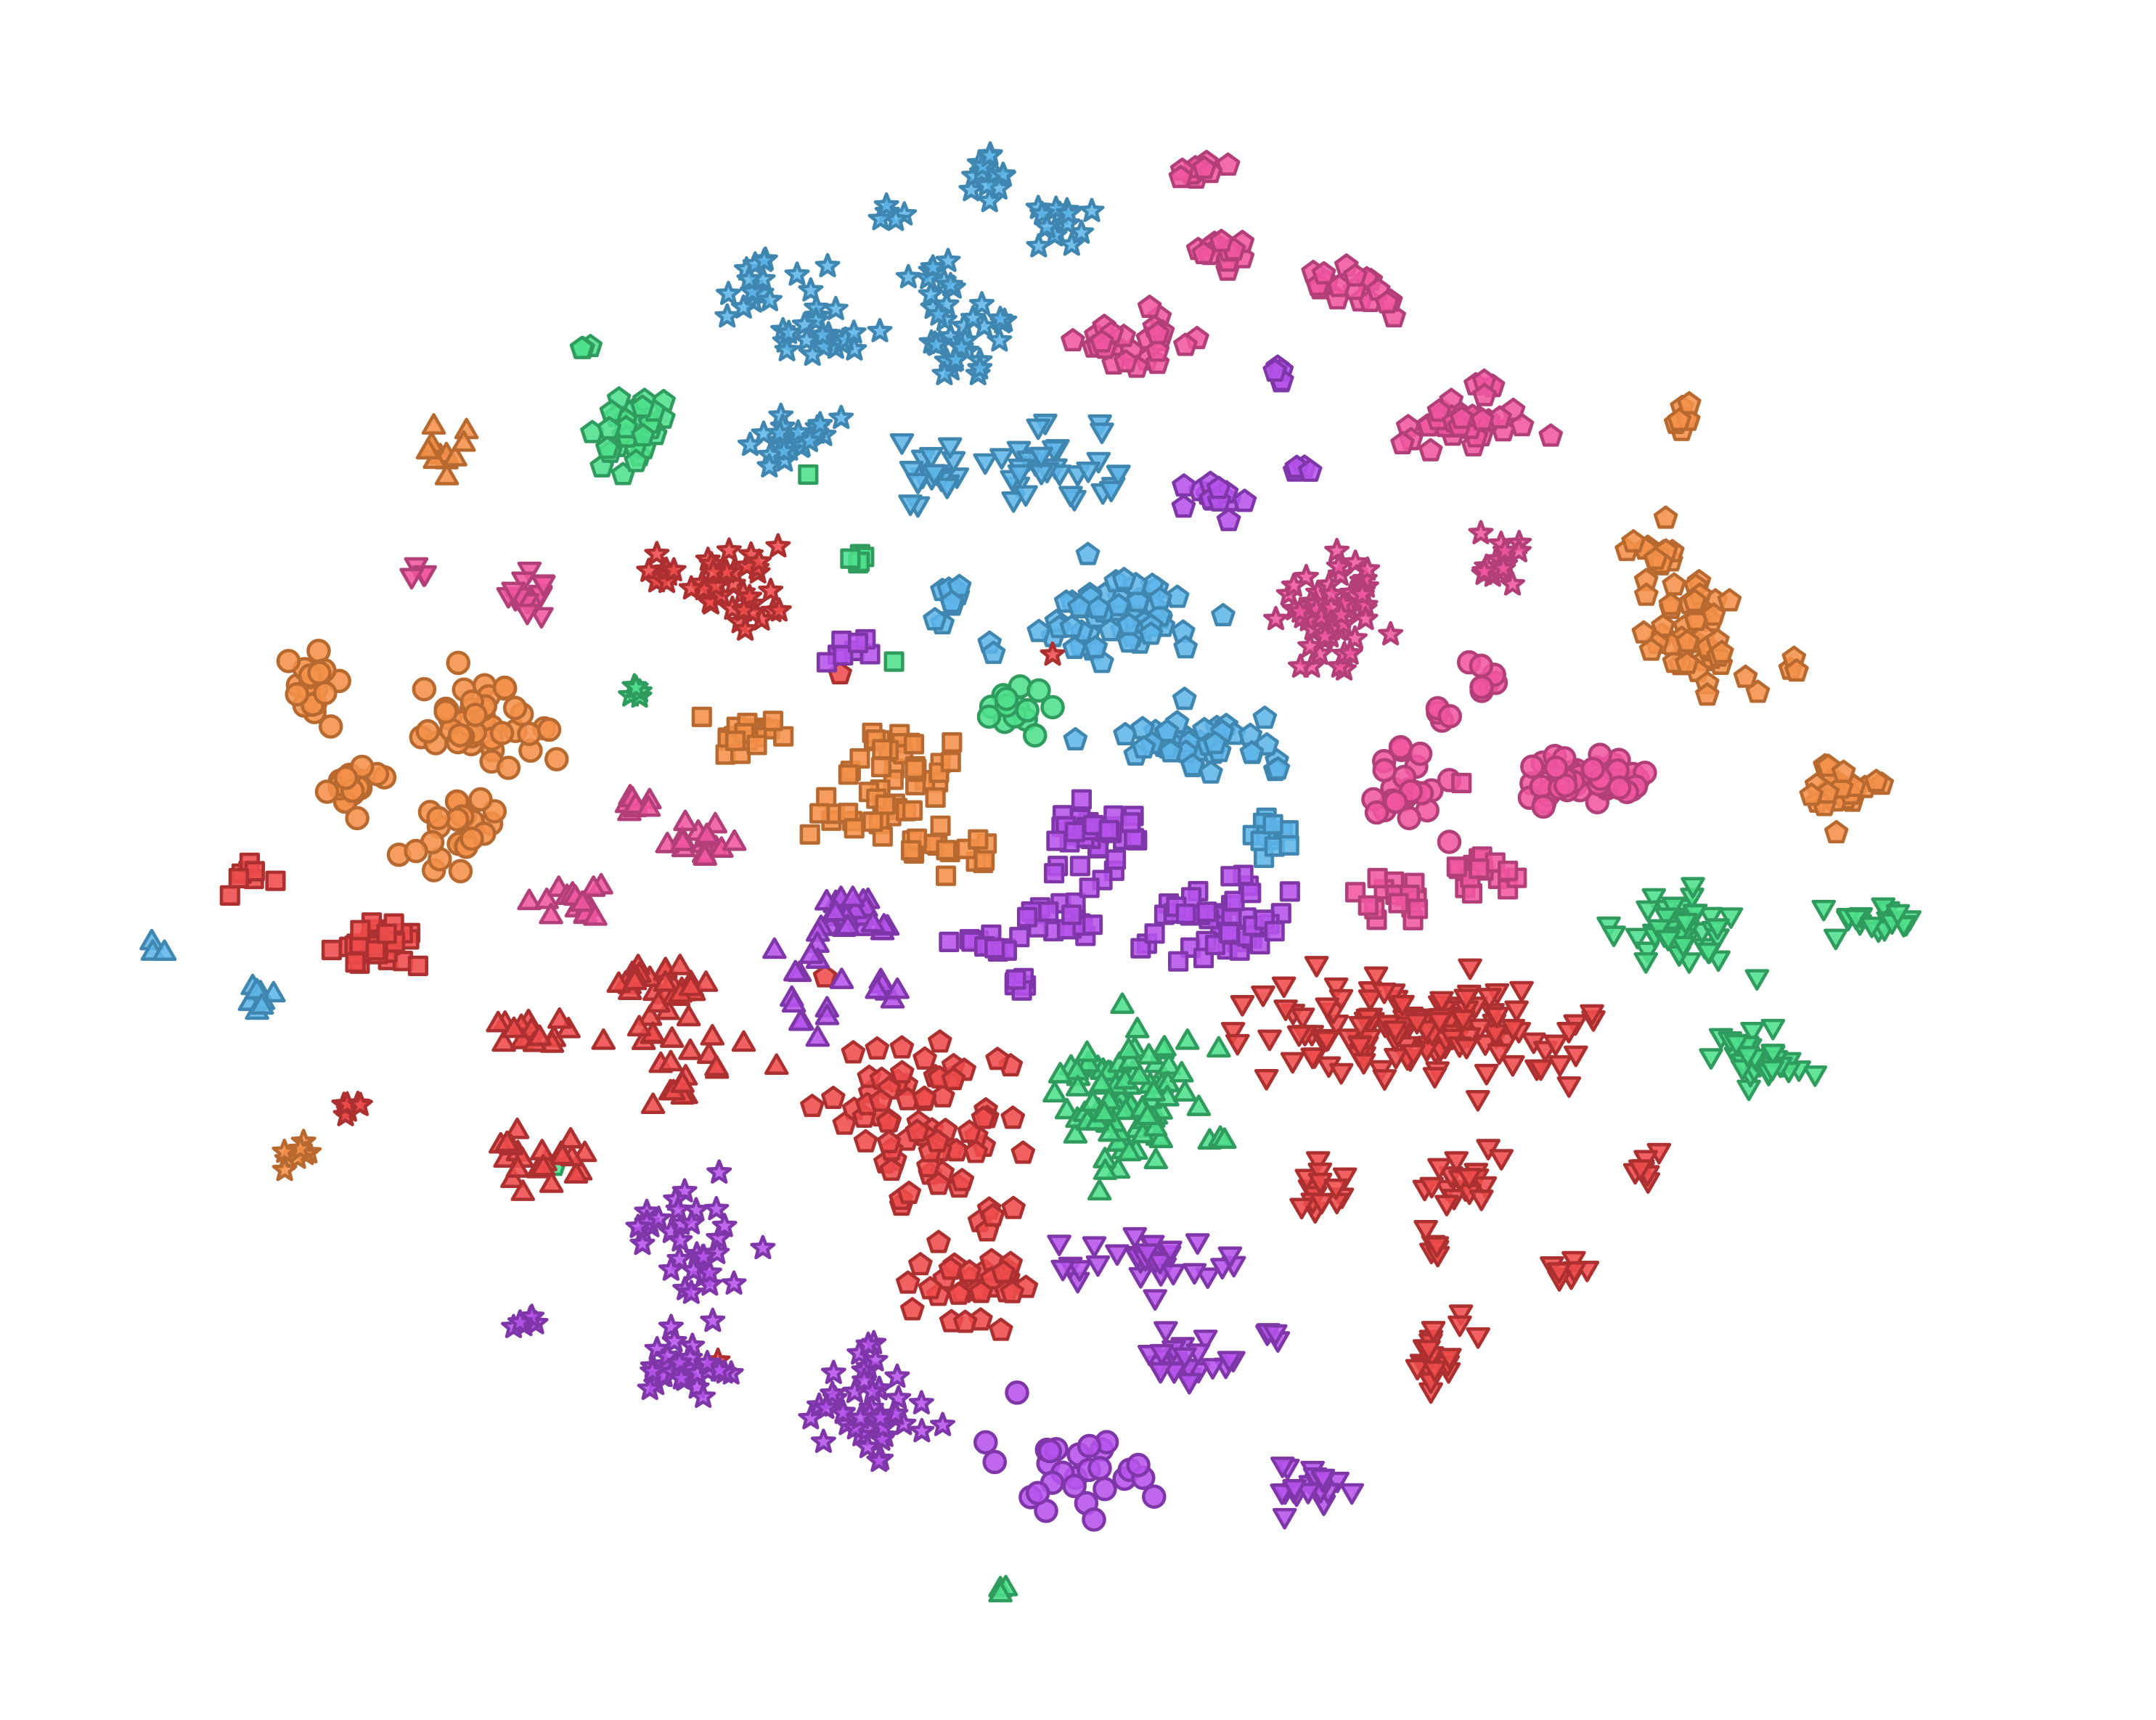 The height and width of the screenshot is (1720, 2156). Describe the element at coordinates (586, 346) in the screenshot. I see `cluster-green-pentagon` at that location.